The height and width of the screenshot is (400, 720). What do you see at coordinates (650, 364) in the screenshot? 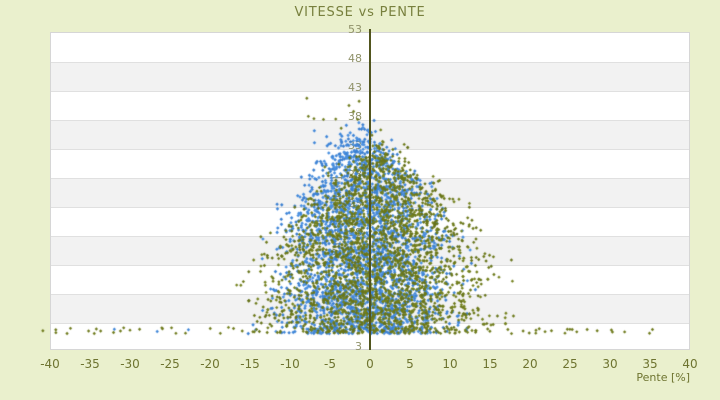
I see `x-tick-label: 35` at bounding box center [650, 364].